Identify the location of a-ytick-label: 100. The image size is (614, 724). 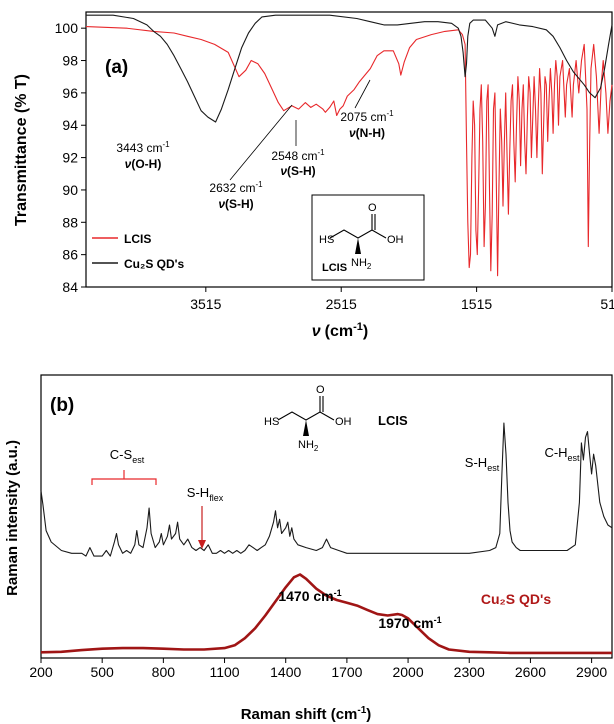
(67, 28).